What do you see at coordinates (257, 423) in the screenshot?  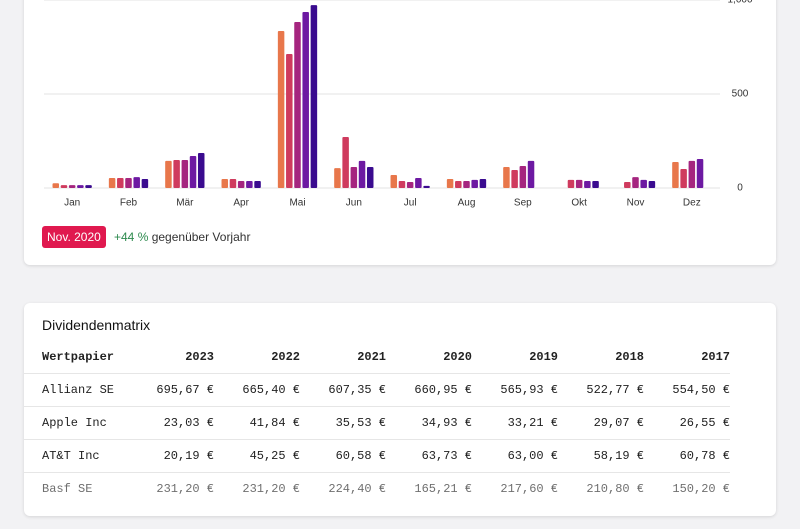 I see `value-cell: 41,84 €` at bounding box center [257, 423].